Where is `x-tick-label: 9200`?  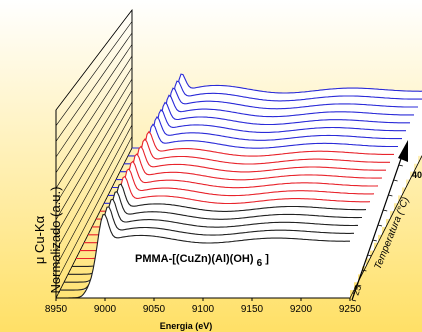
x-tick-label: 9200 is located at coordinates (301, 309).